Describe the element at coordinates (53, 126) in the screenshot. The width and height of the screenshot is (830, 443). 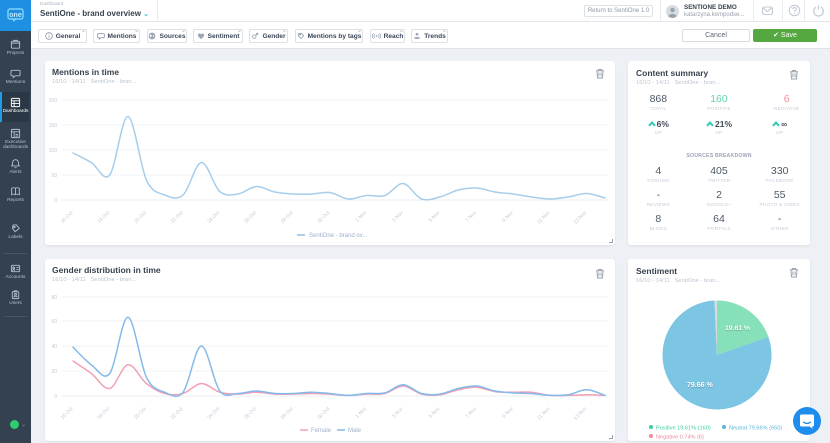
I see `svg-text: 150` at that location.